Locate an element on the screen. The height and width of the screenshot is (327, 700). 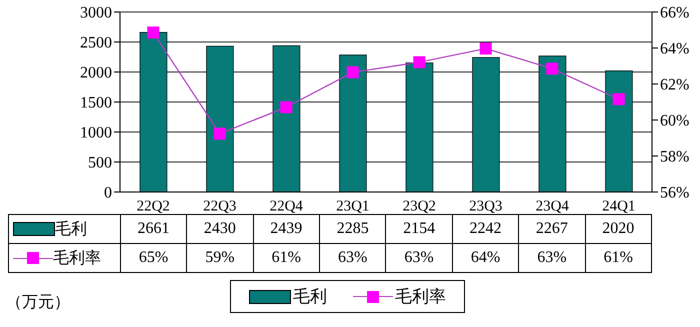
data-label: 2661 is located at coordinates (154, 229).